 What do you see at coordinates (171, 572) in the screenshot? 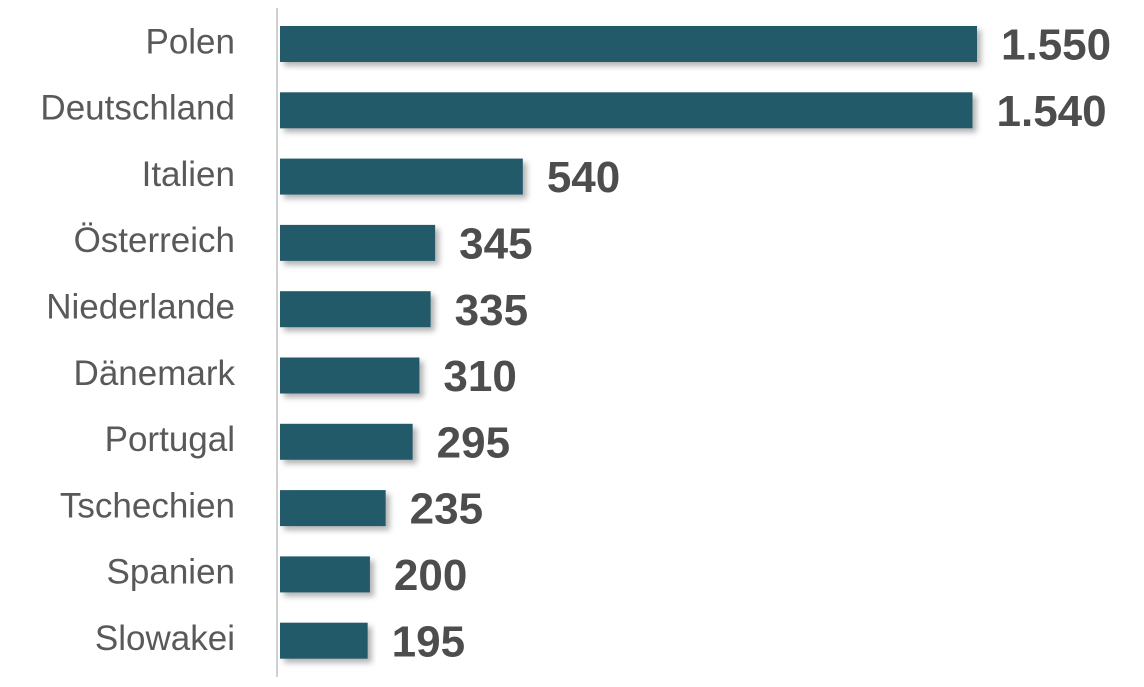
I see `category-label: Spanien` at bounding box center [171, 572].